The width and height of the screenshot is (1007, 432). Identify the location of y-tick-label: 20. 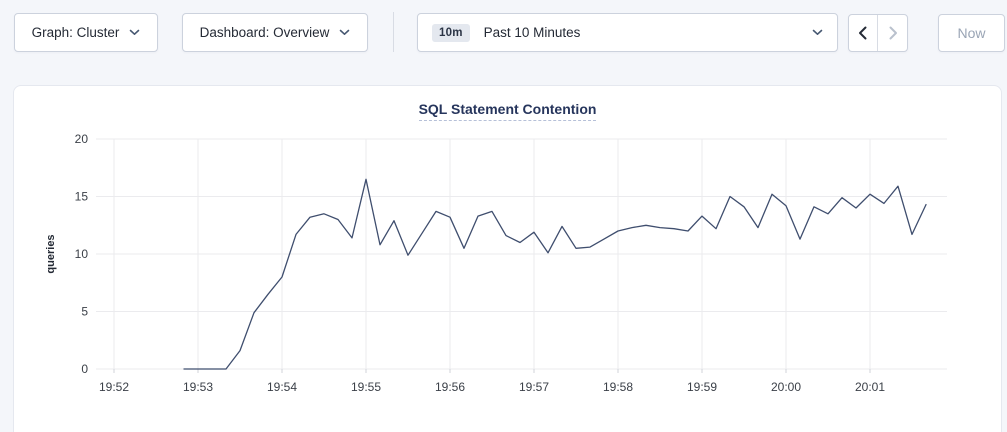
(82, 139).